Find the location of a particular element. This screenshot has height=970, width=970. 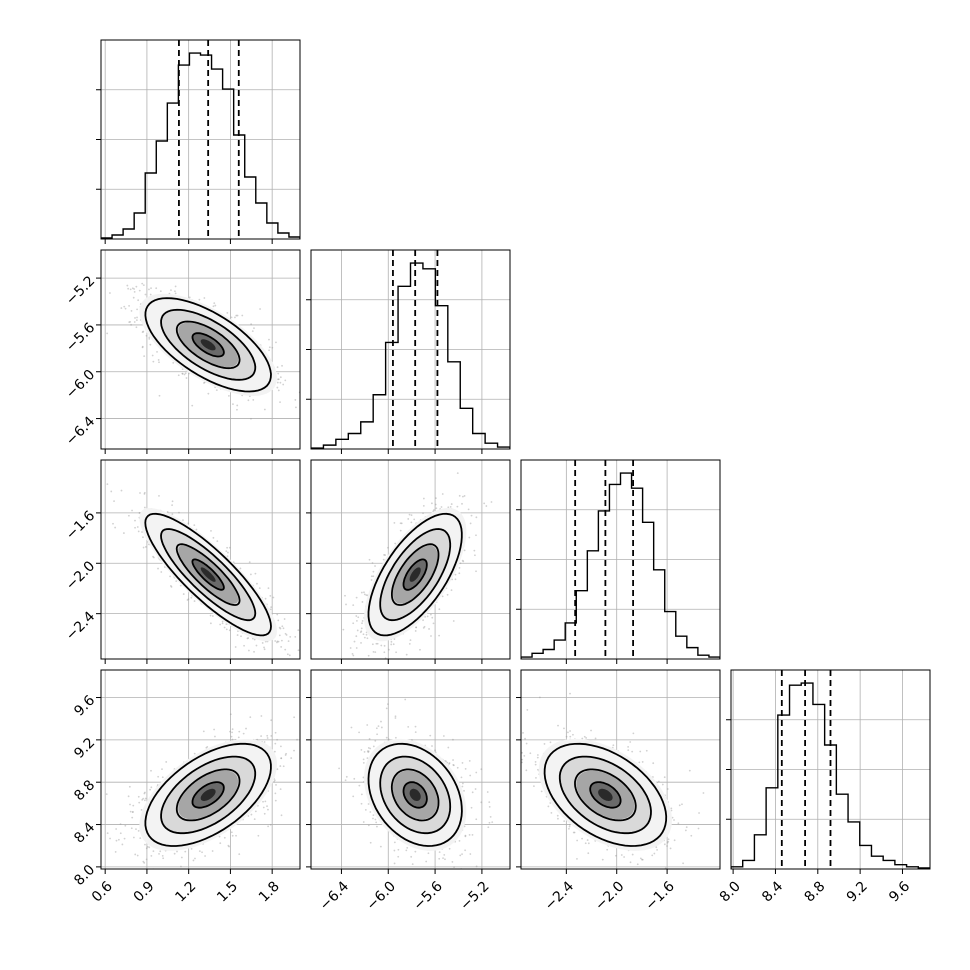

density-fill is located at coordinates (208, 345).